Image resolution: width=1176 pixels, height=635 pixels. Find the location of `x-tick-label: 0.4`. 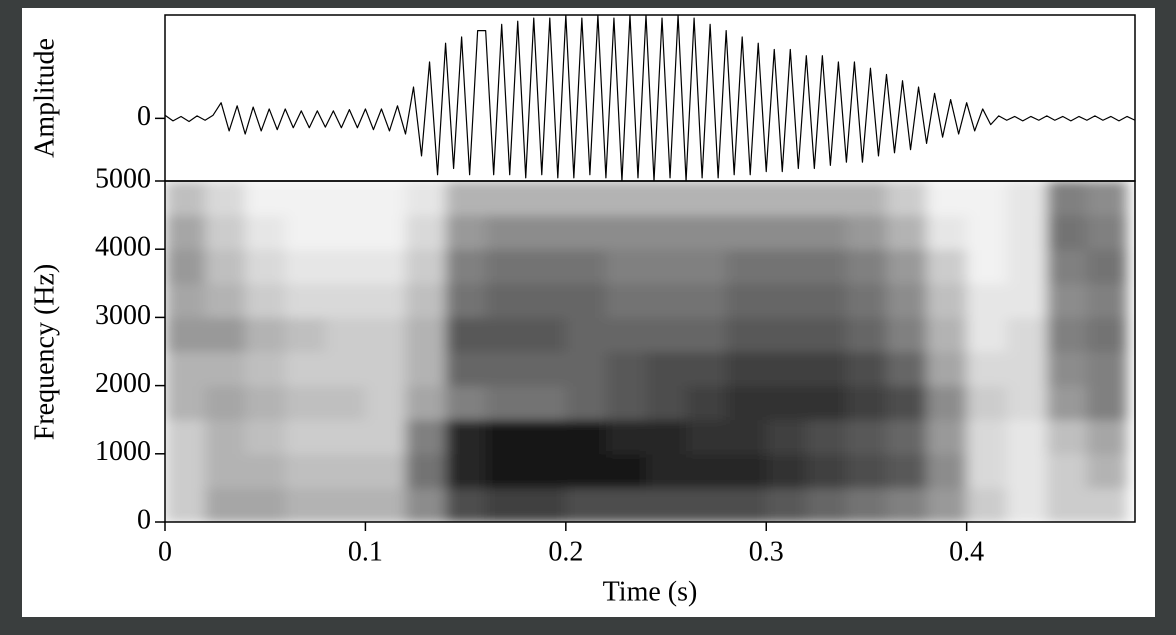

x-tick-label: 0.4 is located at coordinates (966, 551).